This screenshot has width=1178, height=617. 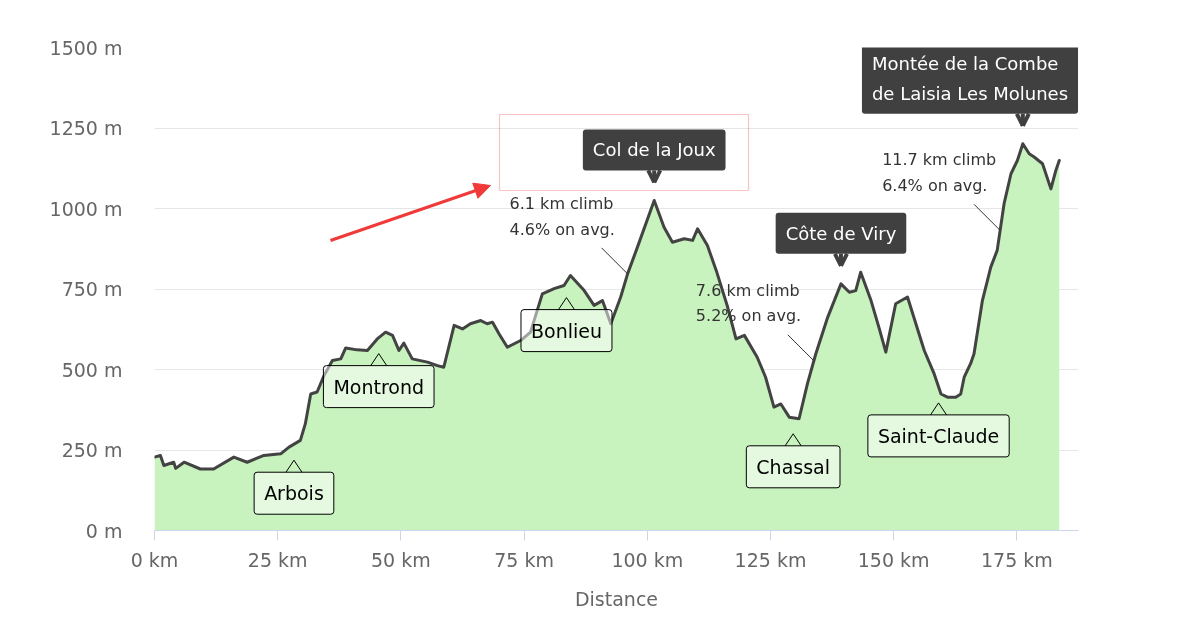 I want to click on annotation: 11.7 km climb 6.4% on avg., so click(x=939, y=173).